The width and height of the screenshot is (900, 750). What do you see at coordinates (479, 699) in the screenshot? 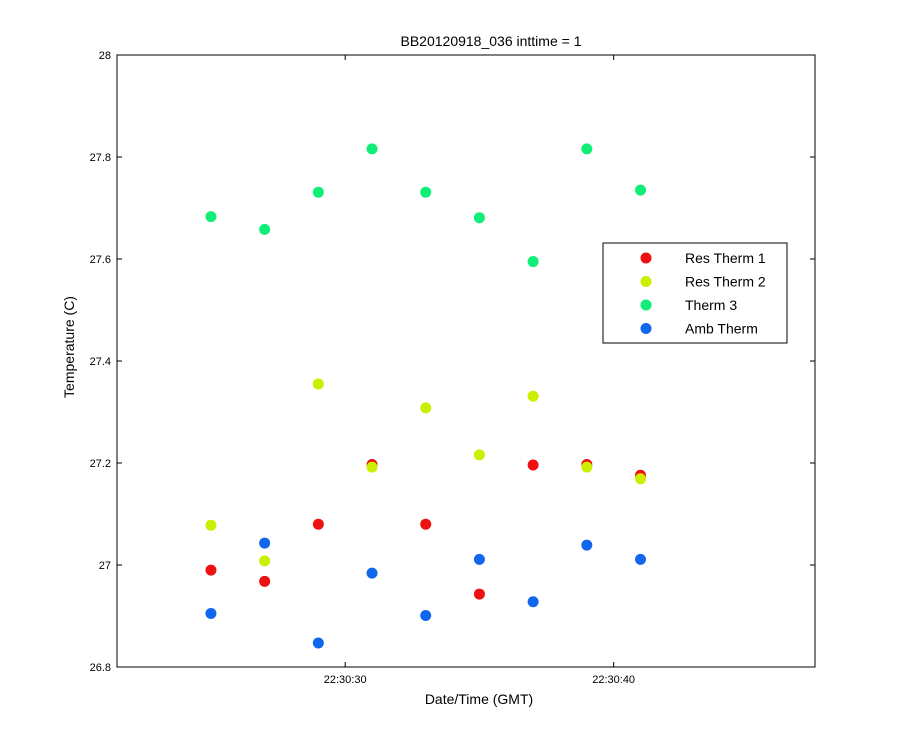
I see `x-axis-title: Date/Time (GMT)` at bounding box center [479, 699].